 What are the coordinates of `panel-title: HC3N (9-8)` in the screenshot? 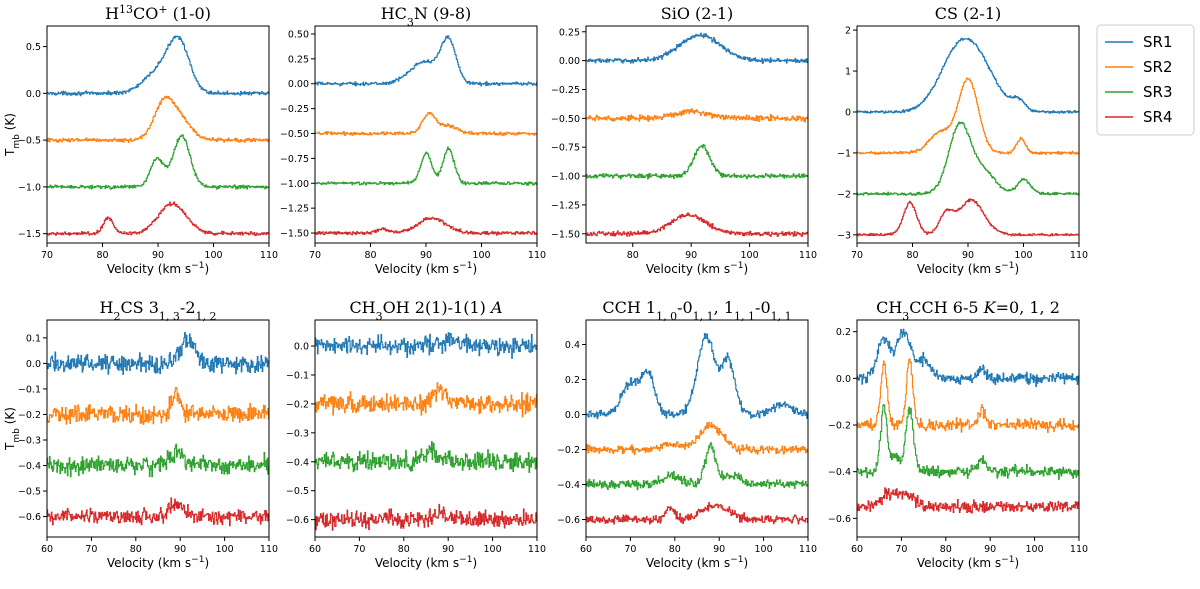 It's located at (426, 16).